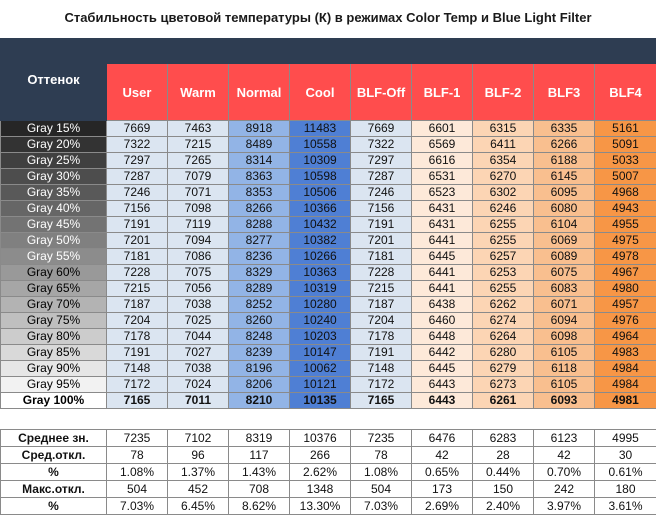  Describe the element at coordinates (503, 352) in the screenshot. I see `table-cell: 6280` at that location.